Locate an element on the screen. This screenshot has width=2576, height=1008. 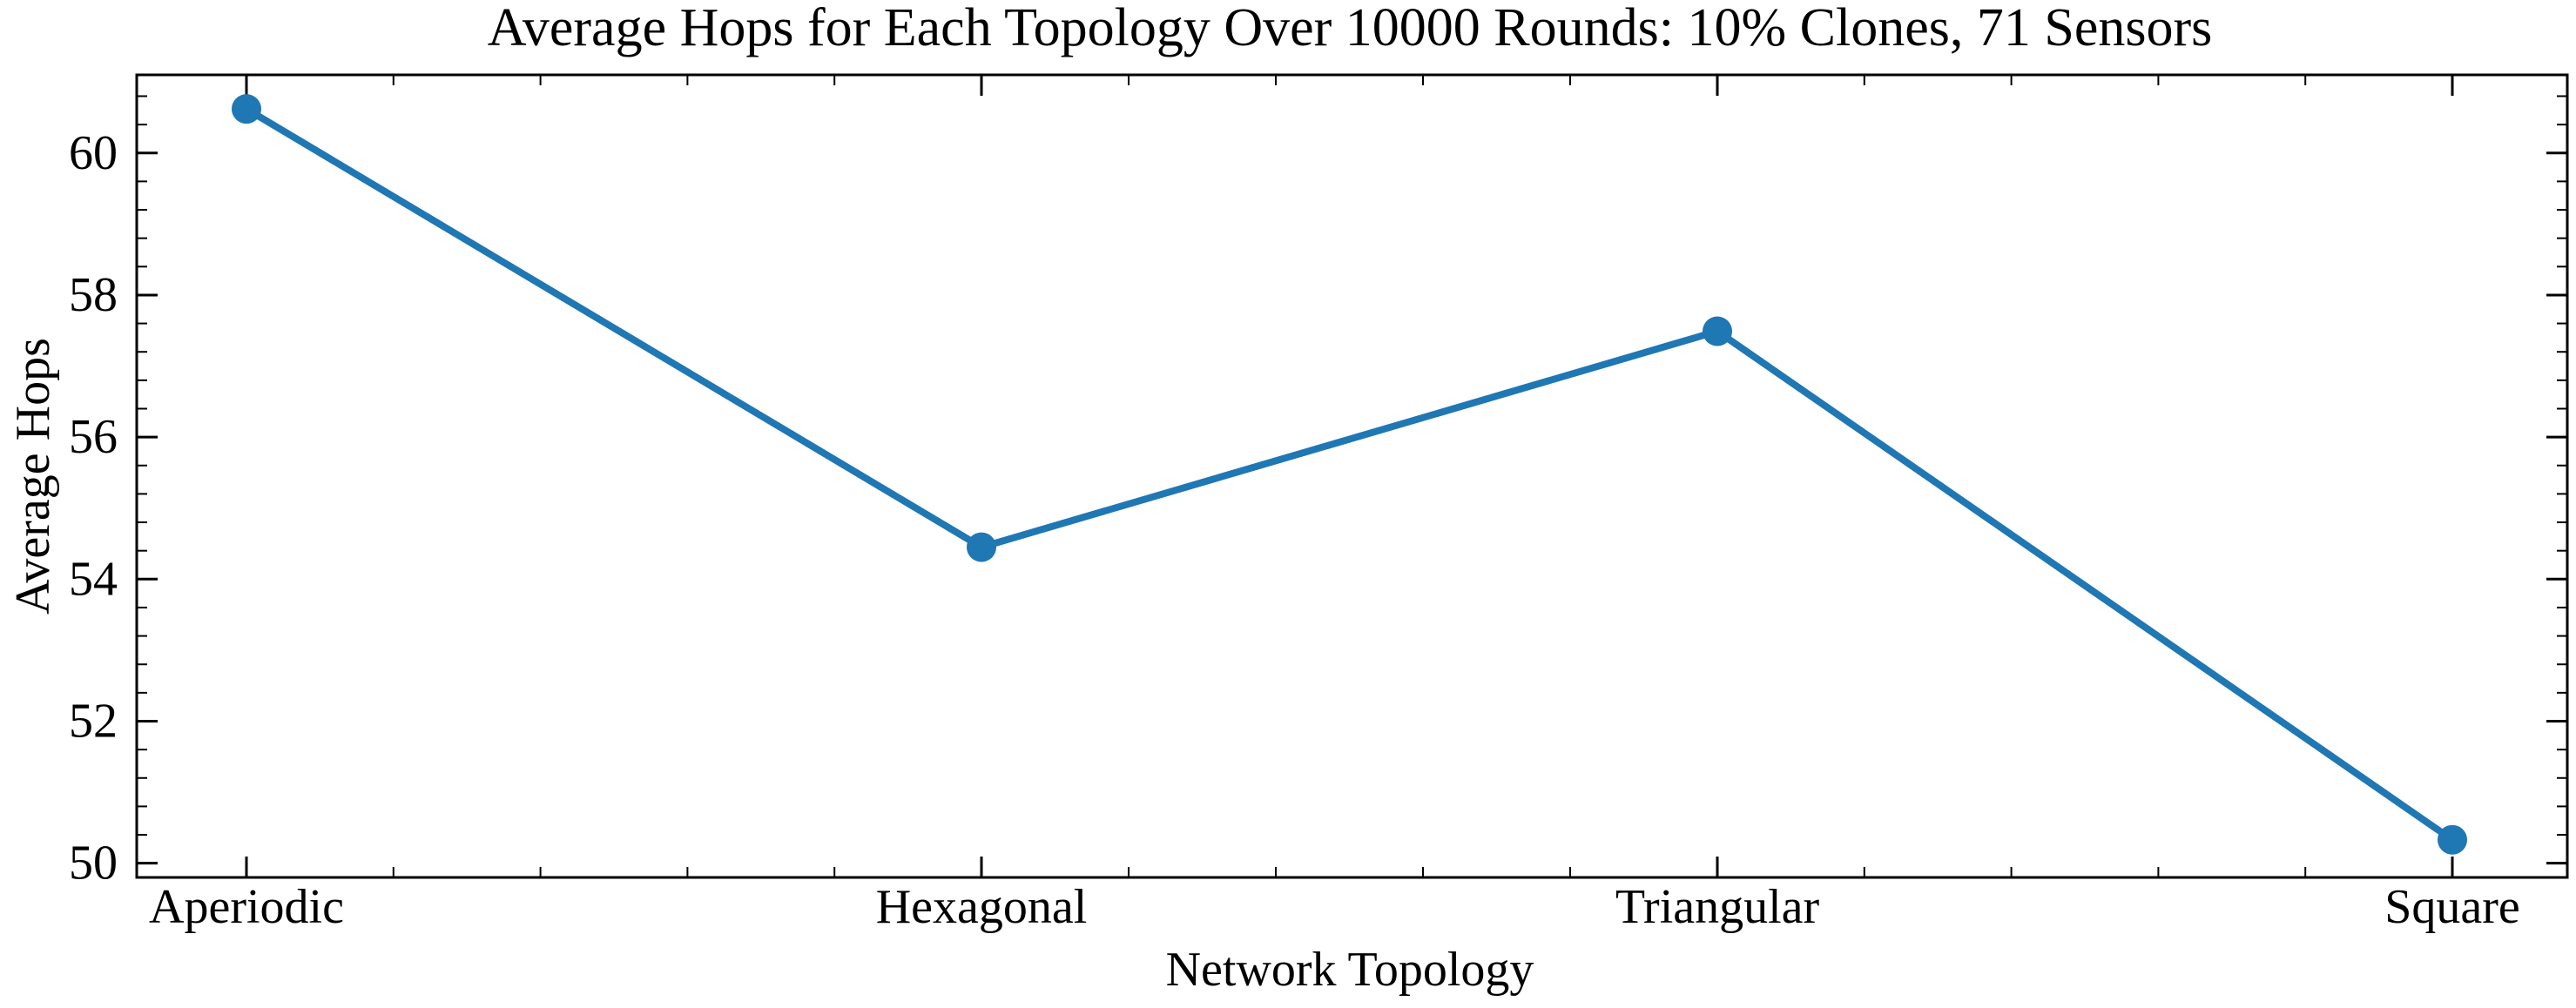
y-tick-label: 54 is located at coordinates (93, 579).